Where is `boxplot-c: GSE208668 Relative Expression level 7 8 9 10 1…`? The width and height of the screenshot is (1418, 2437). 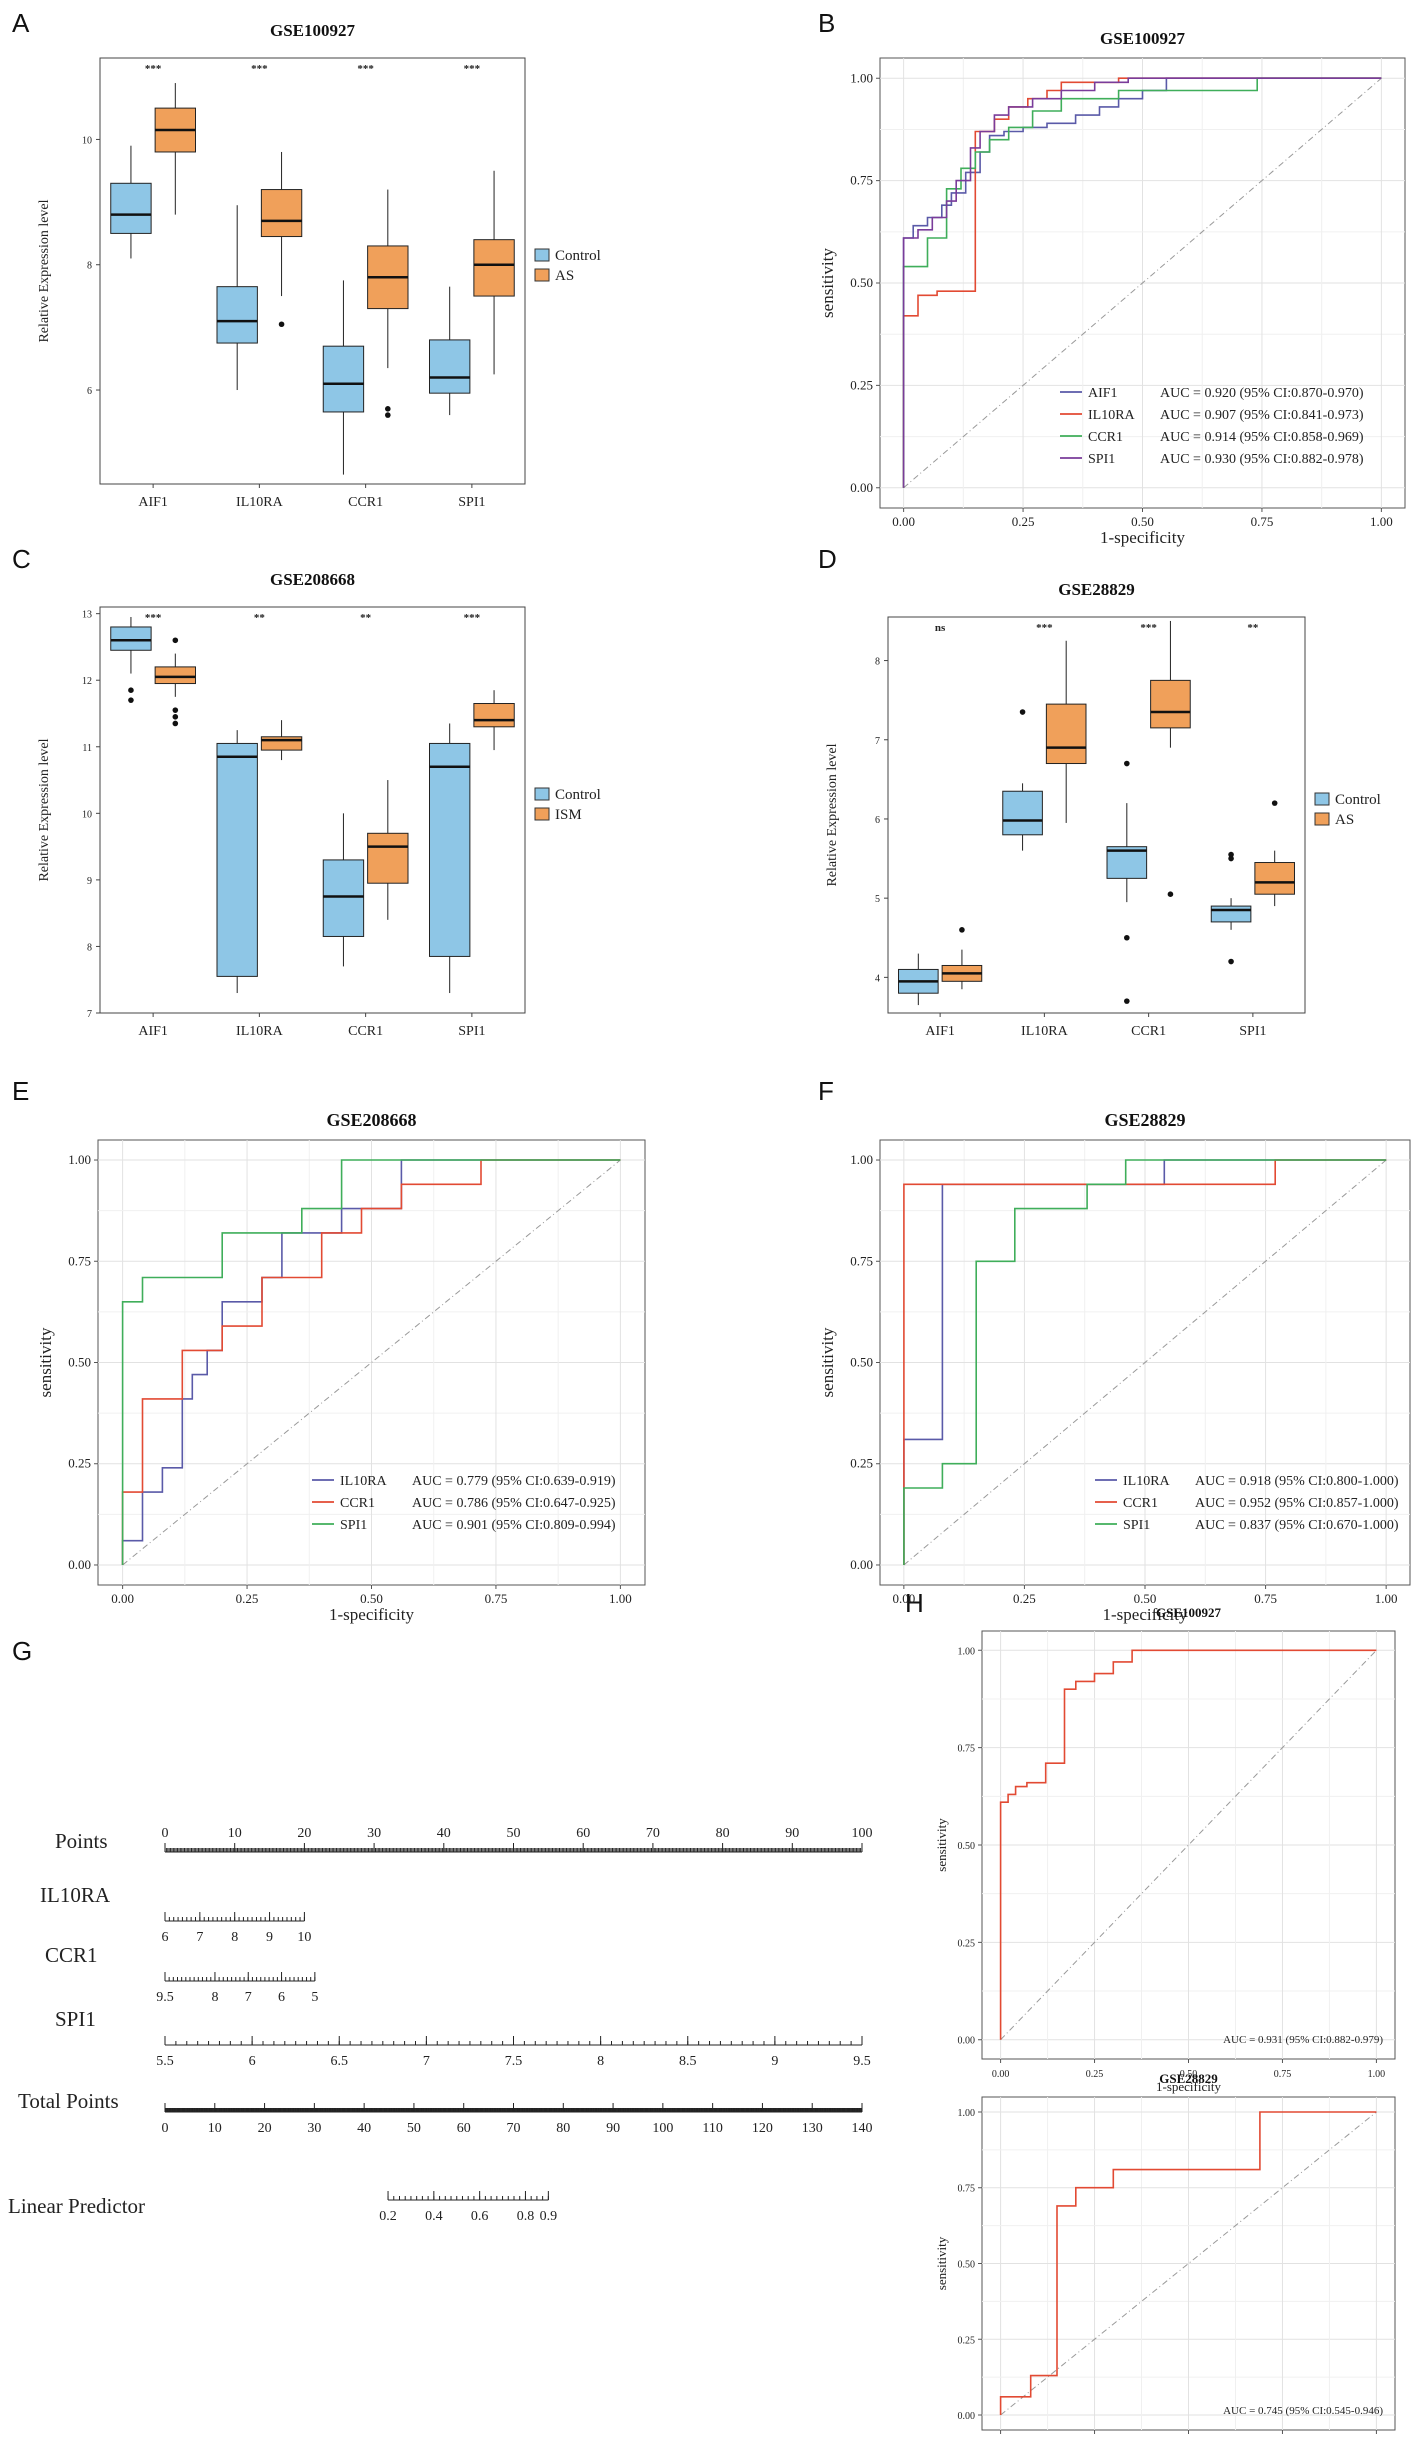 boxplot-c: GSE208668 Relative Expression level 7 8 9 10 1… is located at coordinates (319, 804).